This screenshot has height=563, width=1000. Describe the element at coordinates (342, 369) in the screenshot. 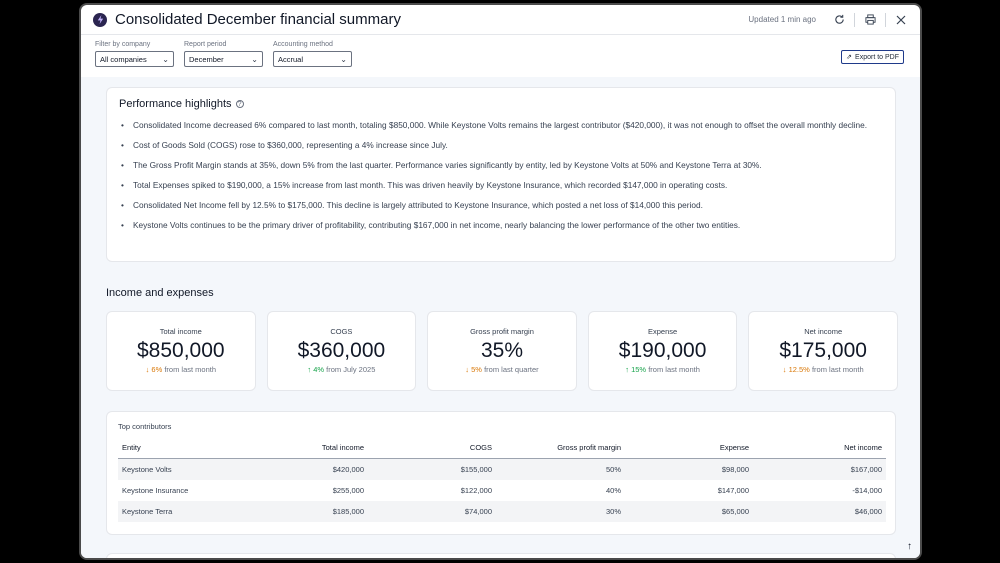

I see `kpi-delta: ↑ 4% from July 2025` at that location.